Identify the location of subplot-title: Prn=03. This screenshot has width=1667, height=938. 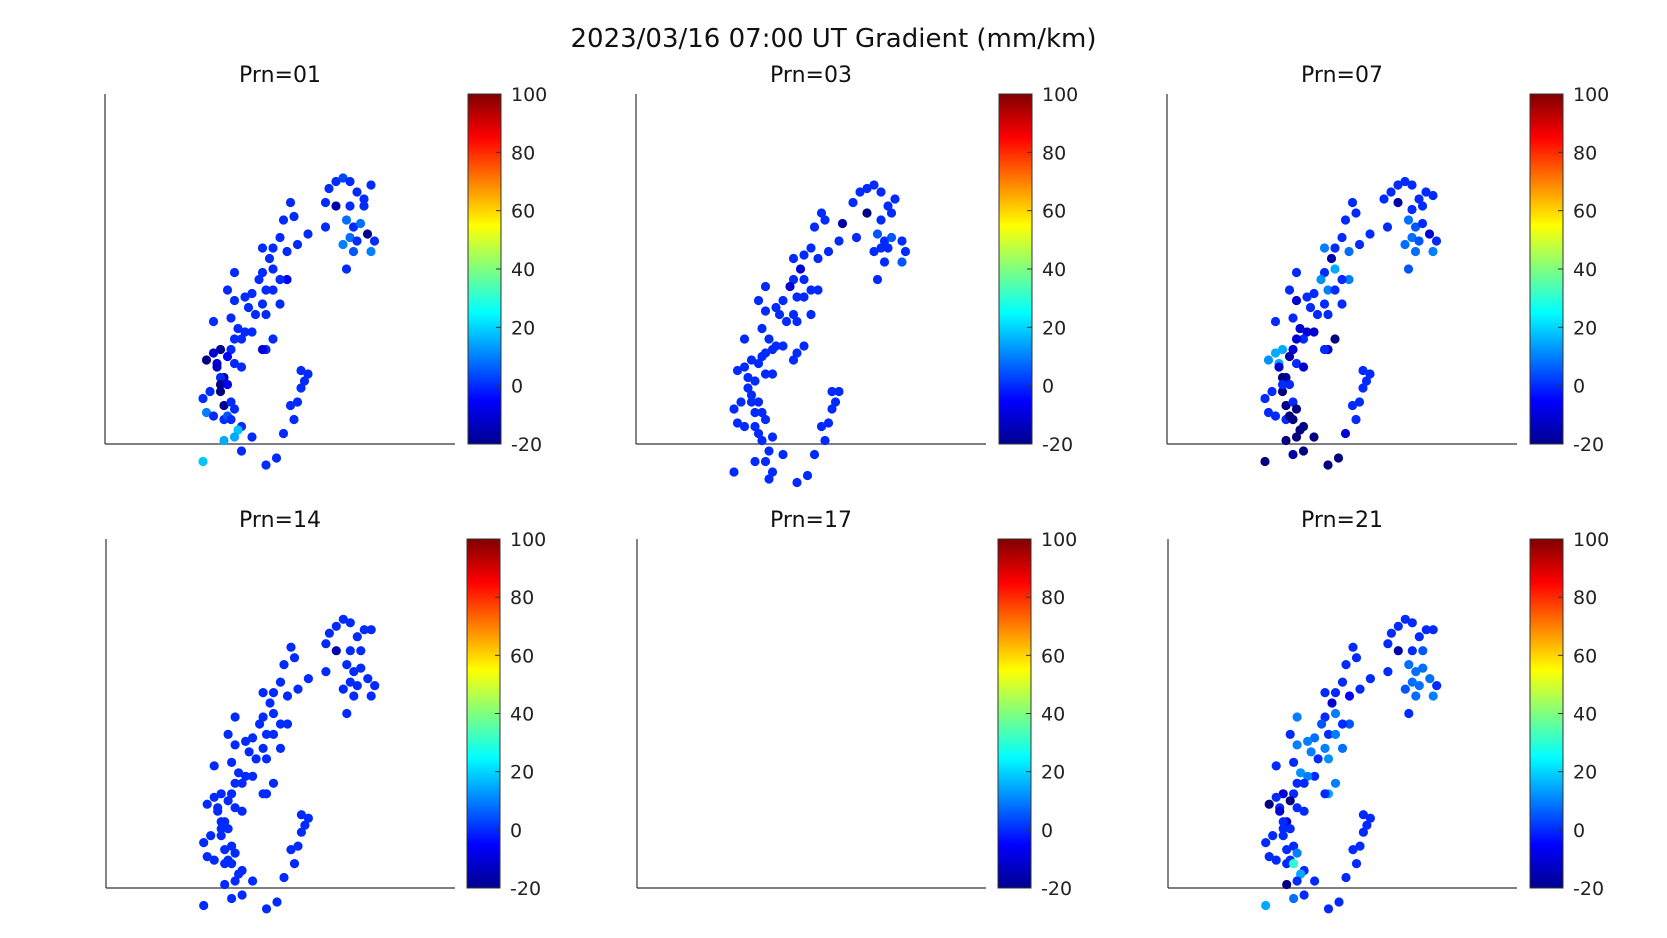
(811, 75).